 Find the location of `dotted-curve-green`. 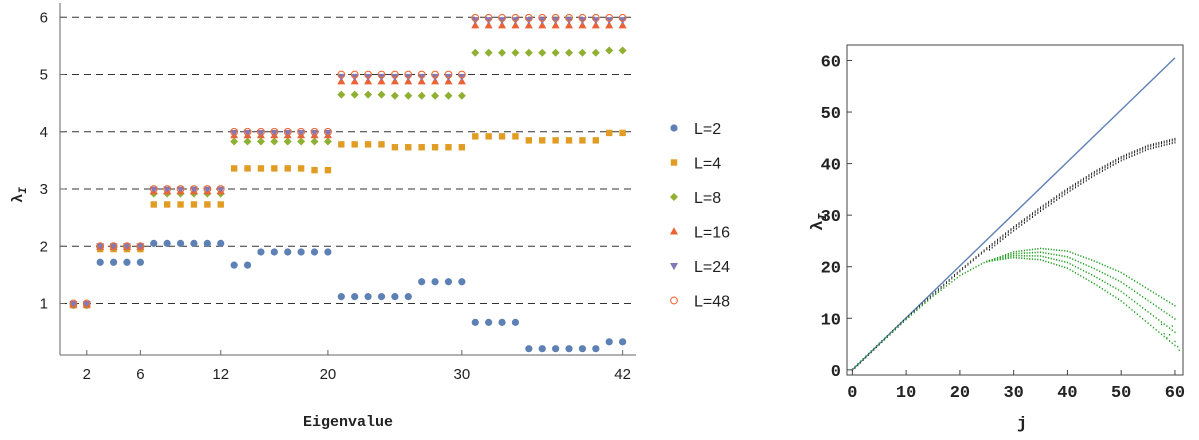

dotted-curve-green is located at coordinates (1015, 309).